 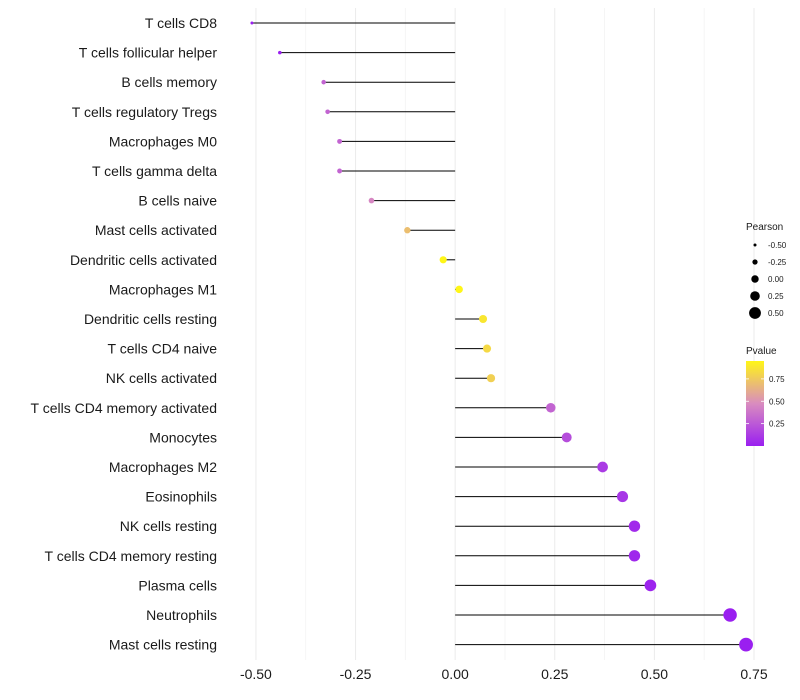 I want to click on legend-pvalue-title: Pvalue, so click(x=761, y=351).